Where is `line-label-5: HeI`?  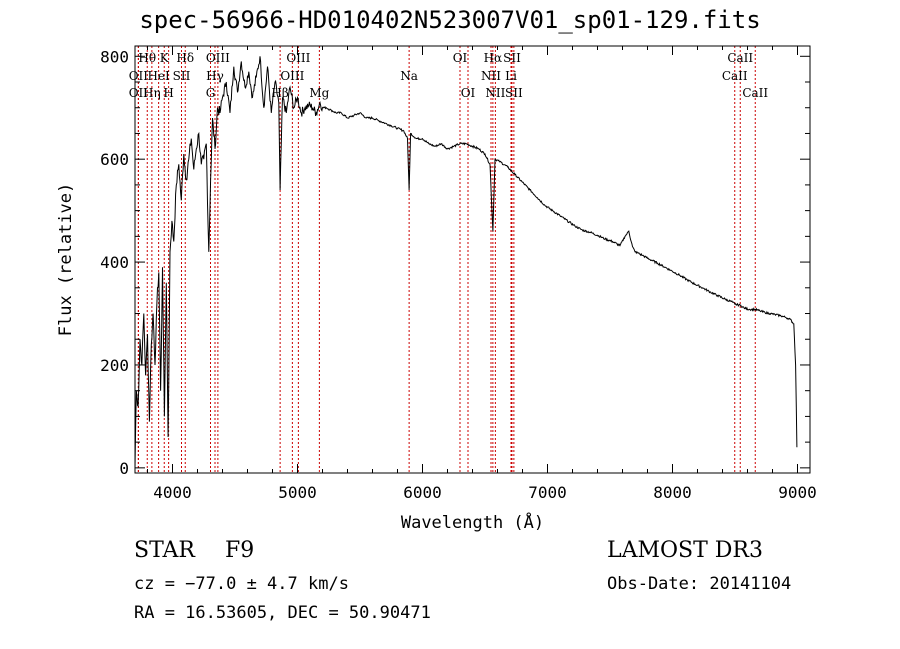 line-label-5: HeI is located at coordinates (158, 76).